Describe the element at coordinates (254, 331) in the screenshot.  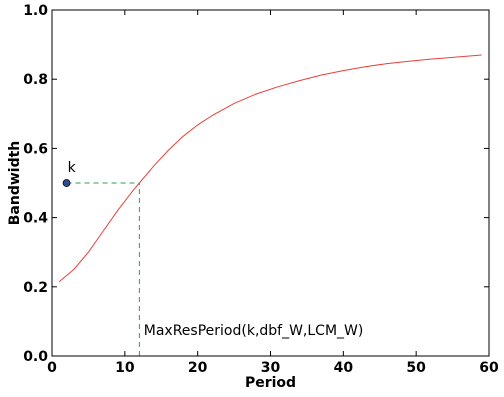
I see `max-res-period-annotation: MaxResPeriod(k,dbf_W,LCM_W)` at that location.